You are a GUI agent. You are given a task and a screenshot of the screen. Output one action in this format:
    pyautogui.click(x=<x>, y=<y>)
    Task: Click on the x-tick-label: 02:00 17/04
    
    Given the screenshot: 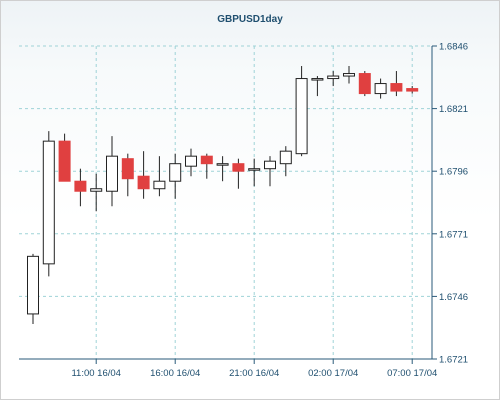 What is the action you would take?
    pyautogui.click(x=333, y=373)
    